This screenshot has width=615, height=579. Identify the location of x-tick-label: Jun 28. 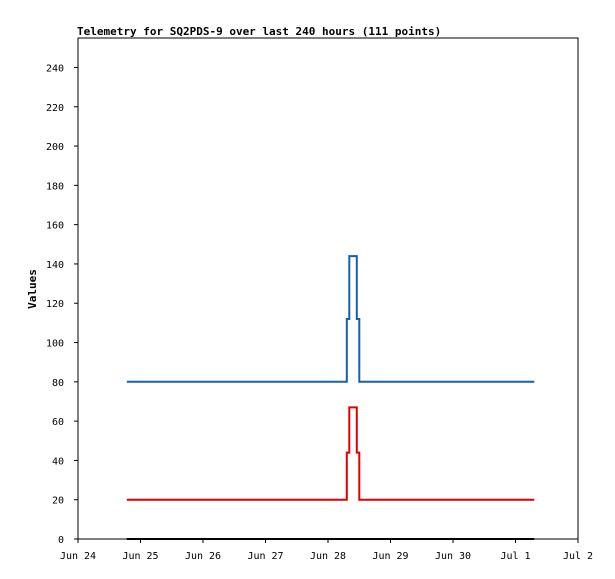
(328, 556).